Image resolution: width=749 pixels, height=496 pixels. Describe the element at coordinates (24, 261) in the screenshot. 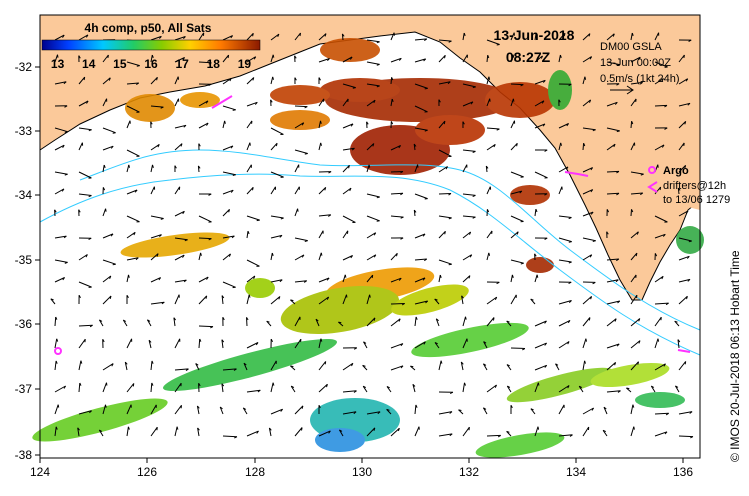

I see `lat-axis: -32 -33 -34 -35 -36 -37 -38` at that location.